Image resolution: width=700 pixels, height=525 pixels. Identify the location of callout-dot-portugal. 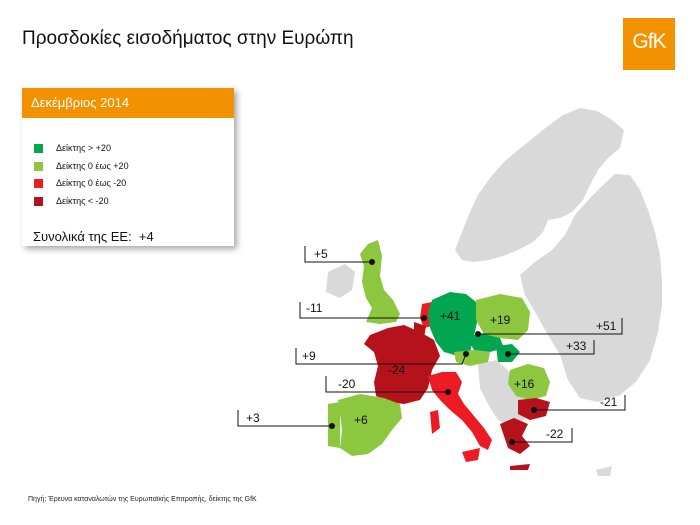
(332, 426).